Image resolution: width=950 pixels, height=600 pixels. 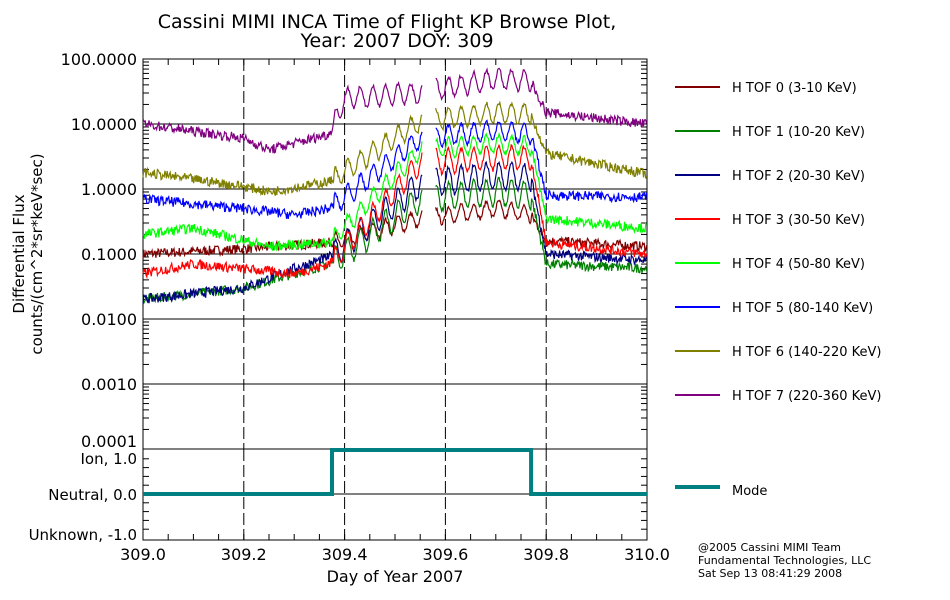 What do you see at coordinates (143, 554) in the screenshot?
I see `x-tick-label: 309.0` at bounding box center [143, 554].